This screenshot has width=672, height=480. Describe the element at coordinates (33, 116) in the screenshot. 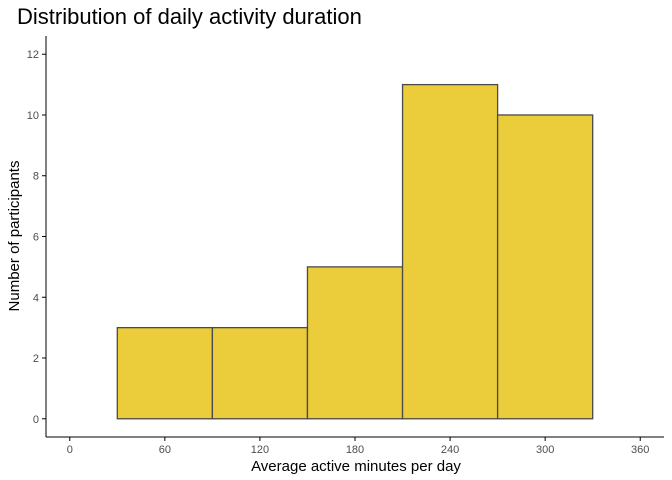

I see `y-tick-label: 10` at that location.